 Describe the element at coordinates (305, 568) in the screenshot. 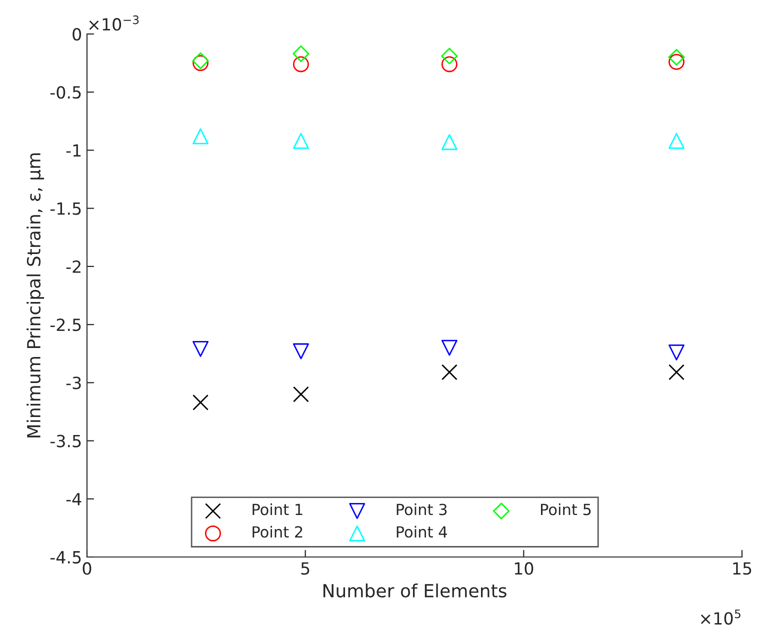

I see `x-tick-label: 5` at that location.